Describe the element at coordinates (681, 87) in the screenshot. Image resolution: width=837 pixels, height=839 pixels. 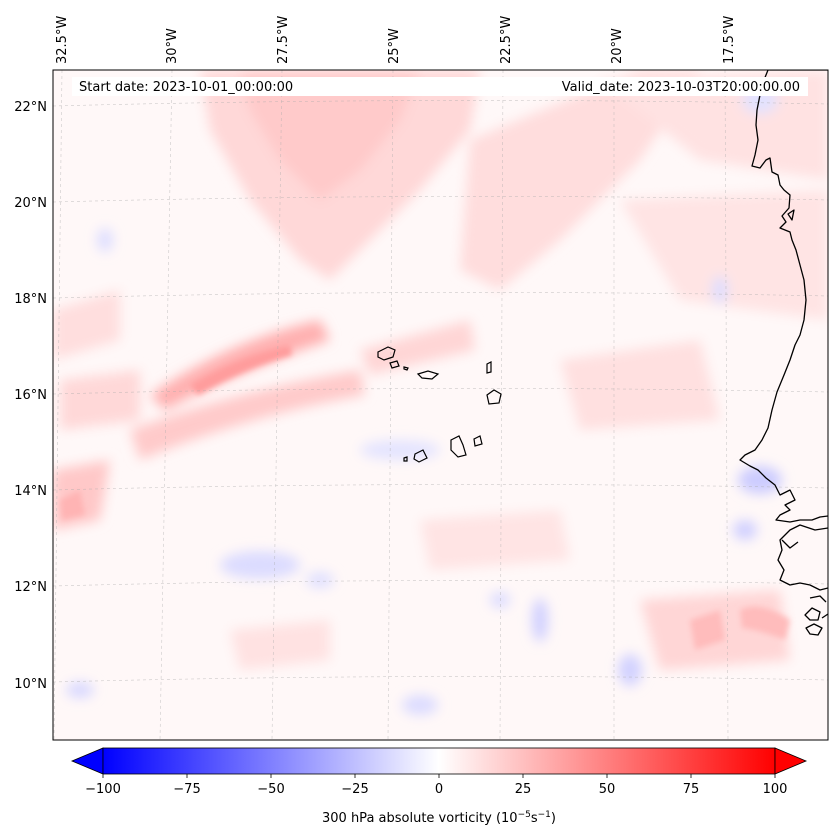
I see `valid-date-label: Valid_date: 2023-10-03T20:00:00.00` at that location.